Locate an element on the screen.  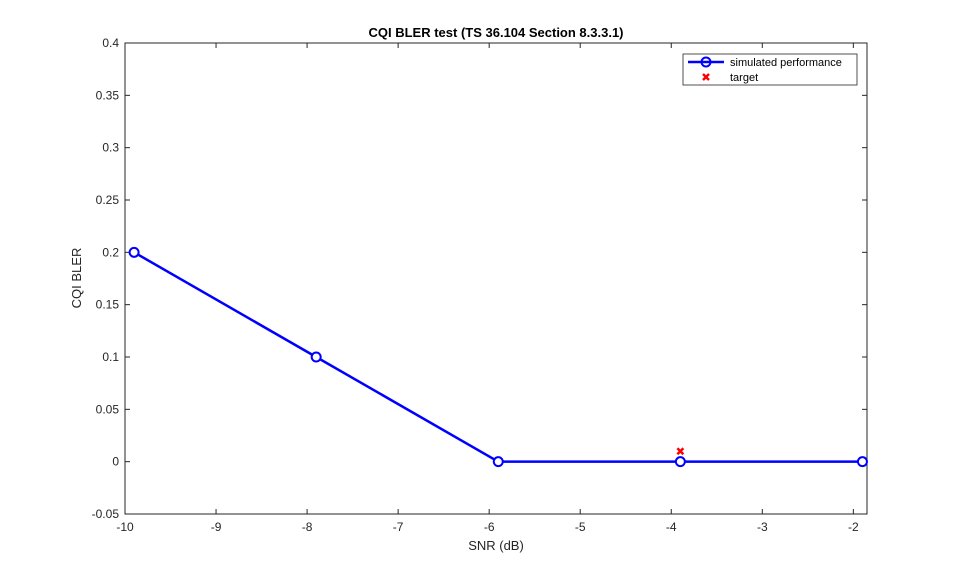
target-point-stroke is located at coordinates (680, 451).